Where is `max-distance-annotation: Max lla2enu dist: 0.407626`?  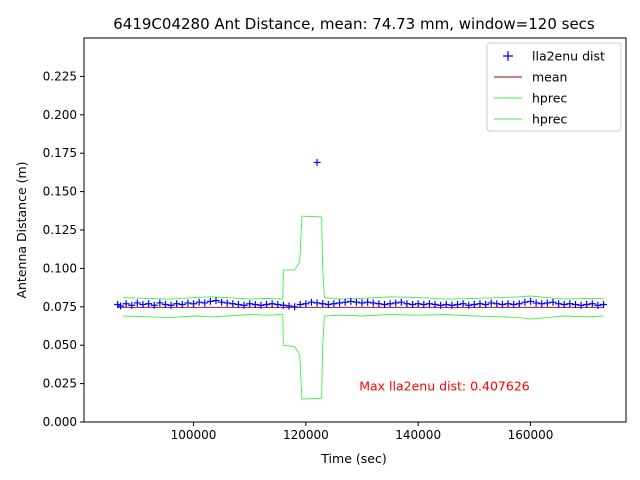
max-distance-annotation: Max lla2enu dist: 0.407626 is located at coordinates (444, 386).